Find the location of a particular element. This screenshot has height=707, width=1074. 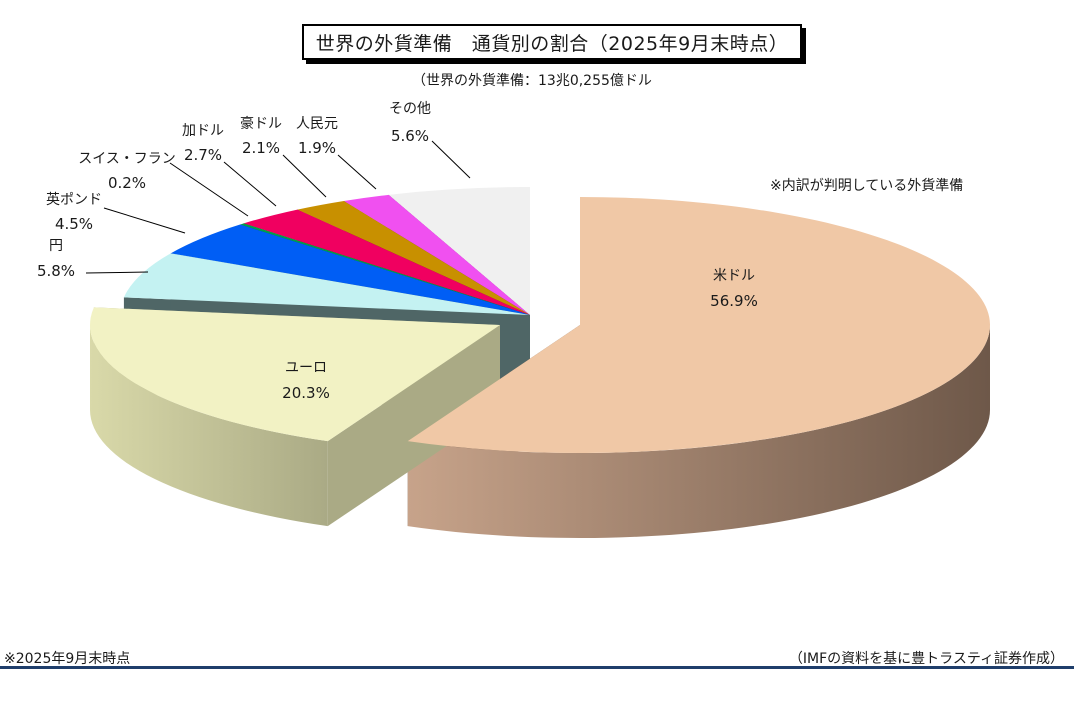

slice-name-label: 加ドル is located at coordinates (203, 131).